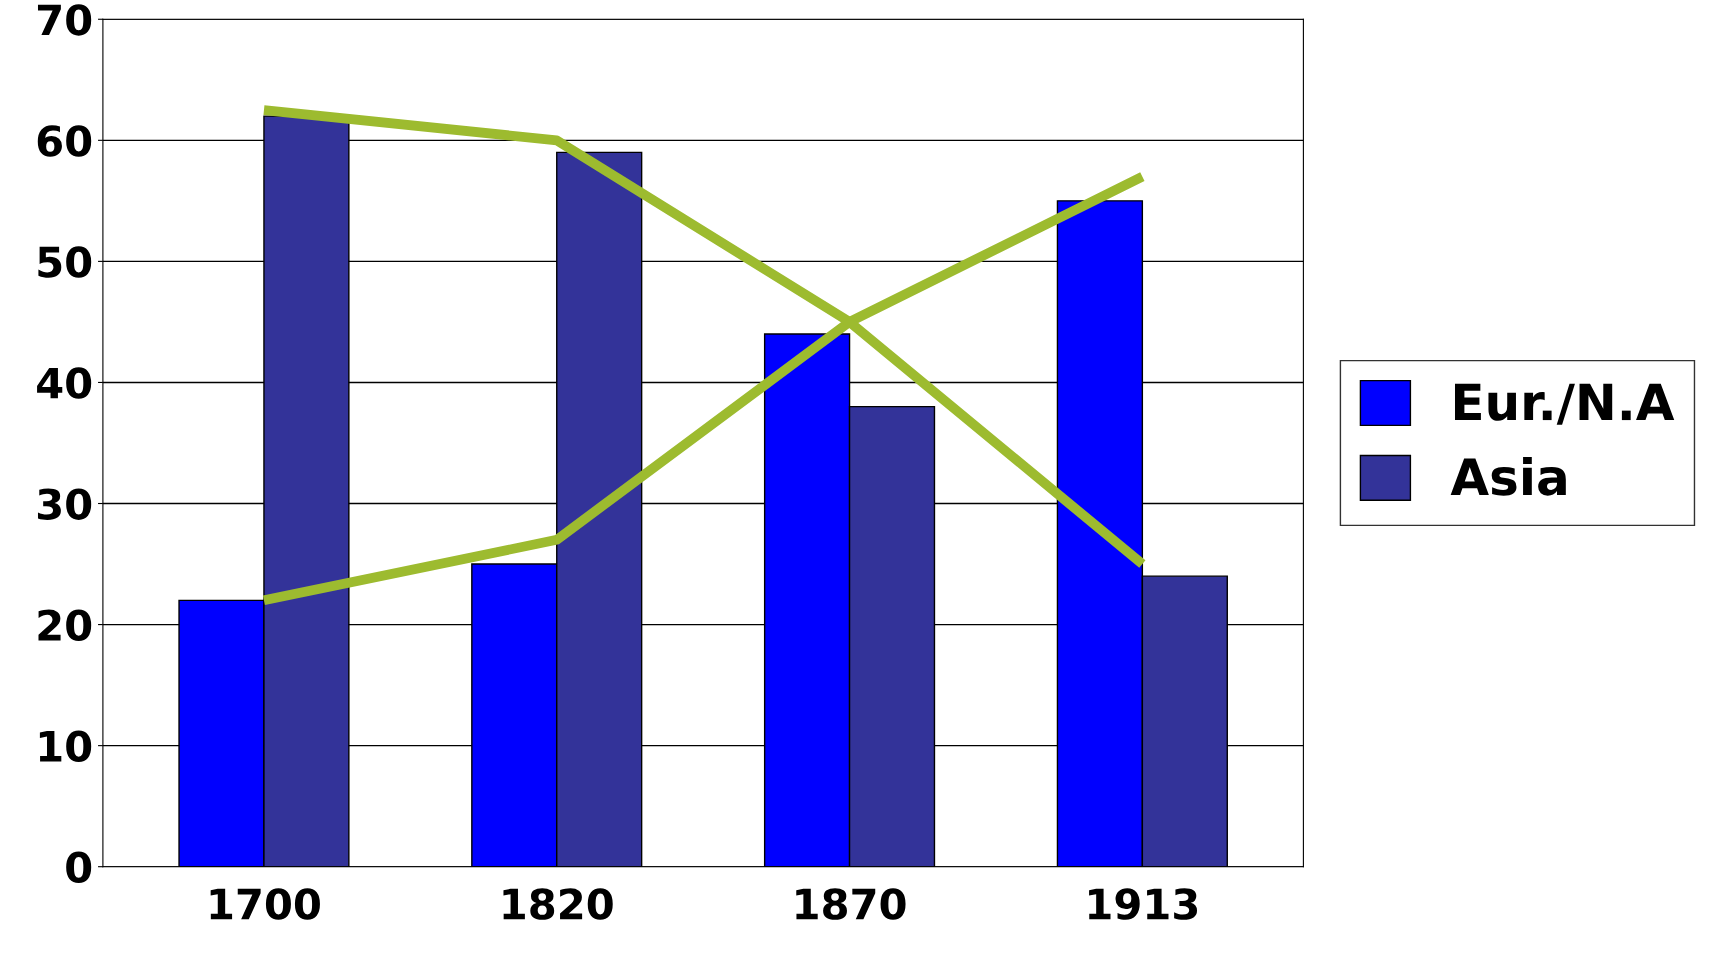 Image resolution: width=1715 pixels, height=963 pixels. Describe the element at coordinates (65, 262) in the screenshot. I see `y-tick-label: 50` at that location.